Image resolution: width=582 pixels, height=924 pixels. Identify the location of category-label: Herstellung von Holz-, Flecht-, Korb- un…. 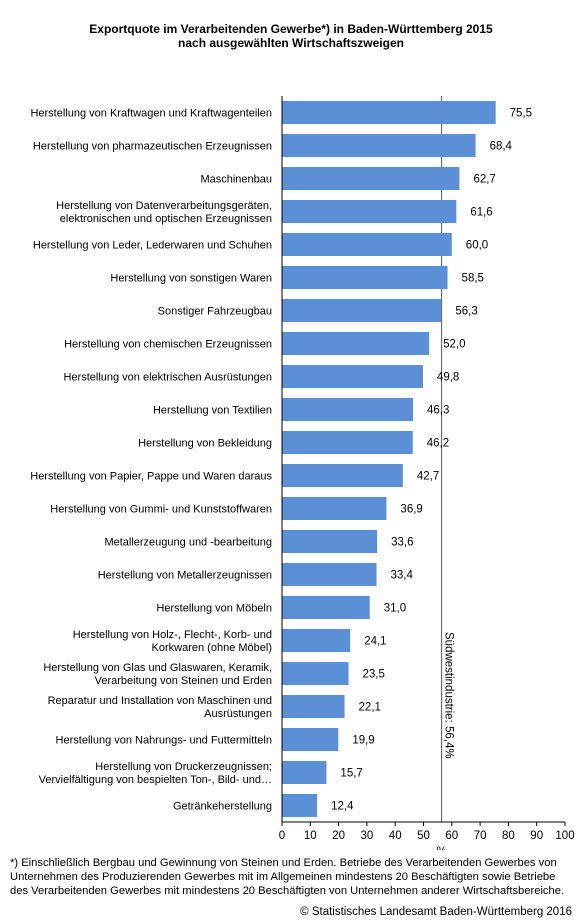
(172, 635).